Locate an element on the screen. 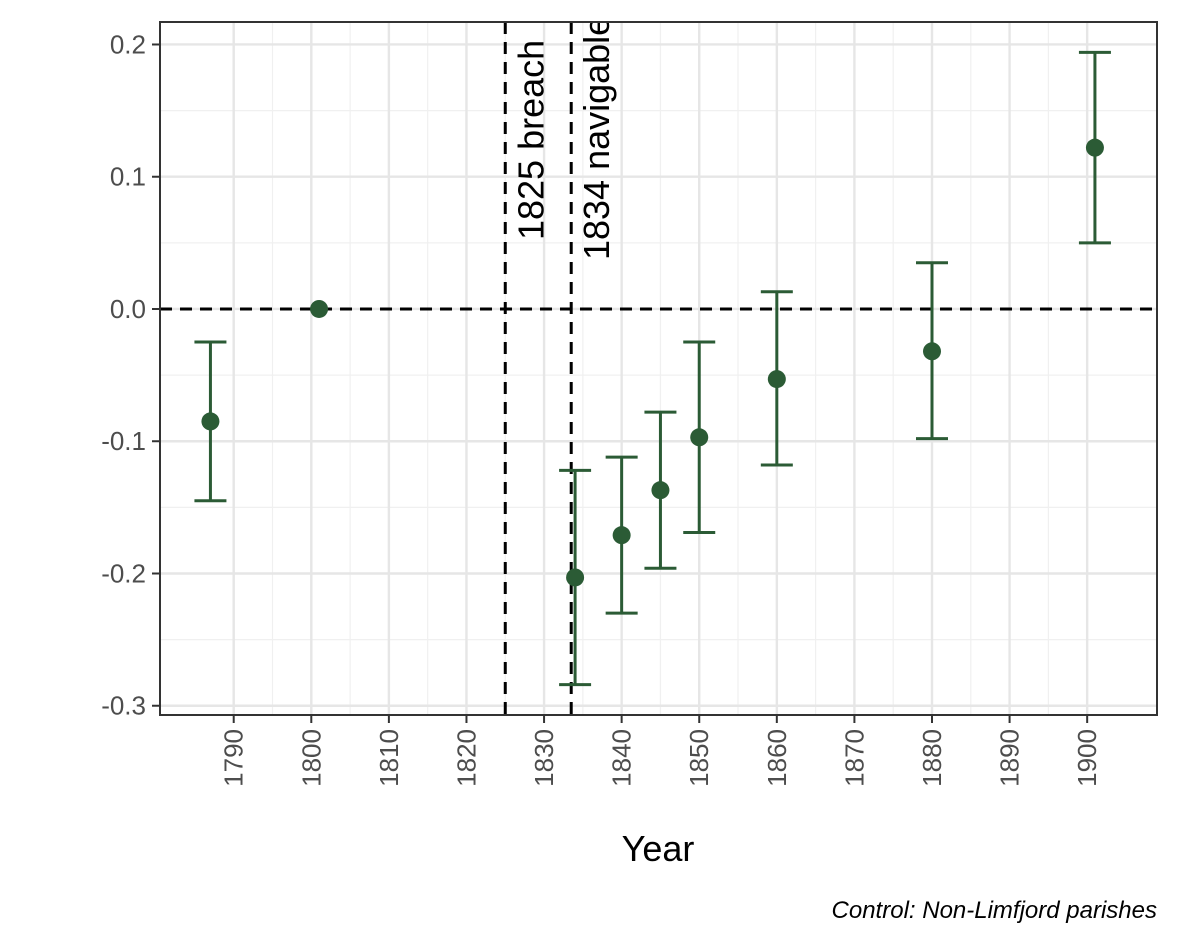 This screenshot has height=944, width=1181. y-tick-label: -0.2 is located at coordinates (123, 573).